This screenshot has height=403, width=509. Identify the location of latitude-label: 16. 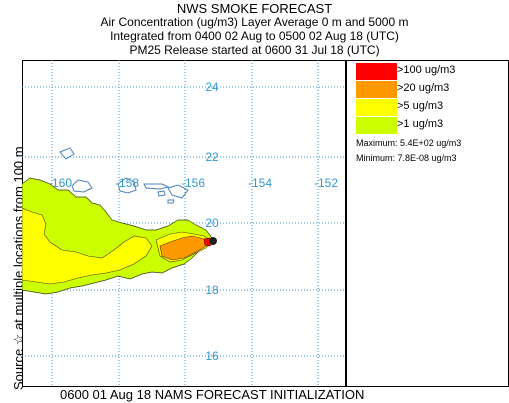
(212, 356).